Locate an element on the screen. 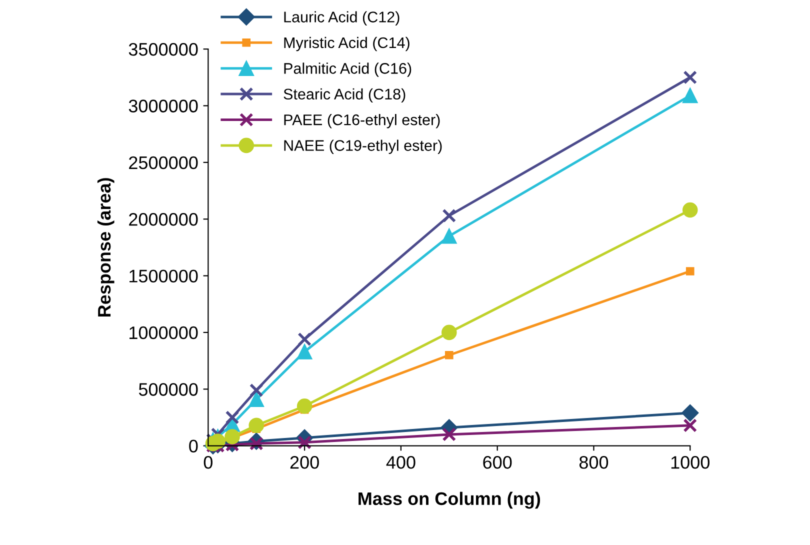 The height and width of the screenshot is (545, 810). legend-label: PAEE (C16-ethyl ester) is located at coordinates (362, 121).